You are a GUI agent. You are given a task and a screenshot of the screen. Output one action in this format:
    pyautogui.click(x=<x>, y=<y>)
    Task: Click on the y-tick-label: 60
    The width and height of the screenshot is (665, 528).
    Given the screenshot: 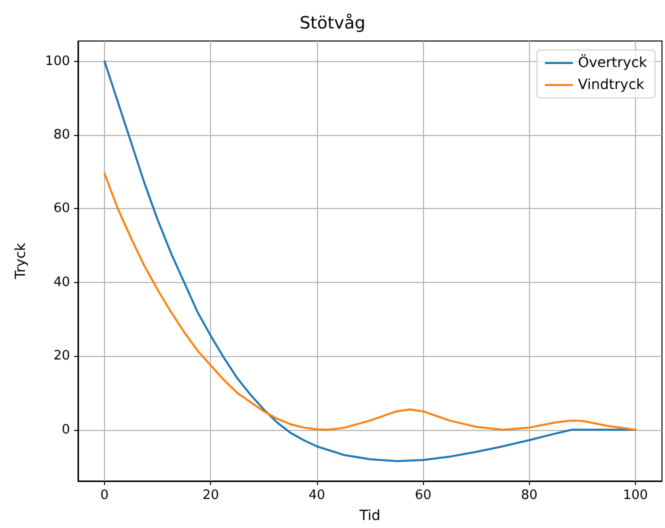 What is the action you would take?
    pyautogui.click(x=61, y=208)
    